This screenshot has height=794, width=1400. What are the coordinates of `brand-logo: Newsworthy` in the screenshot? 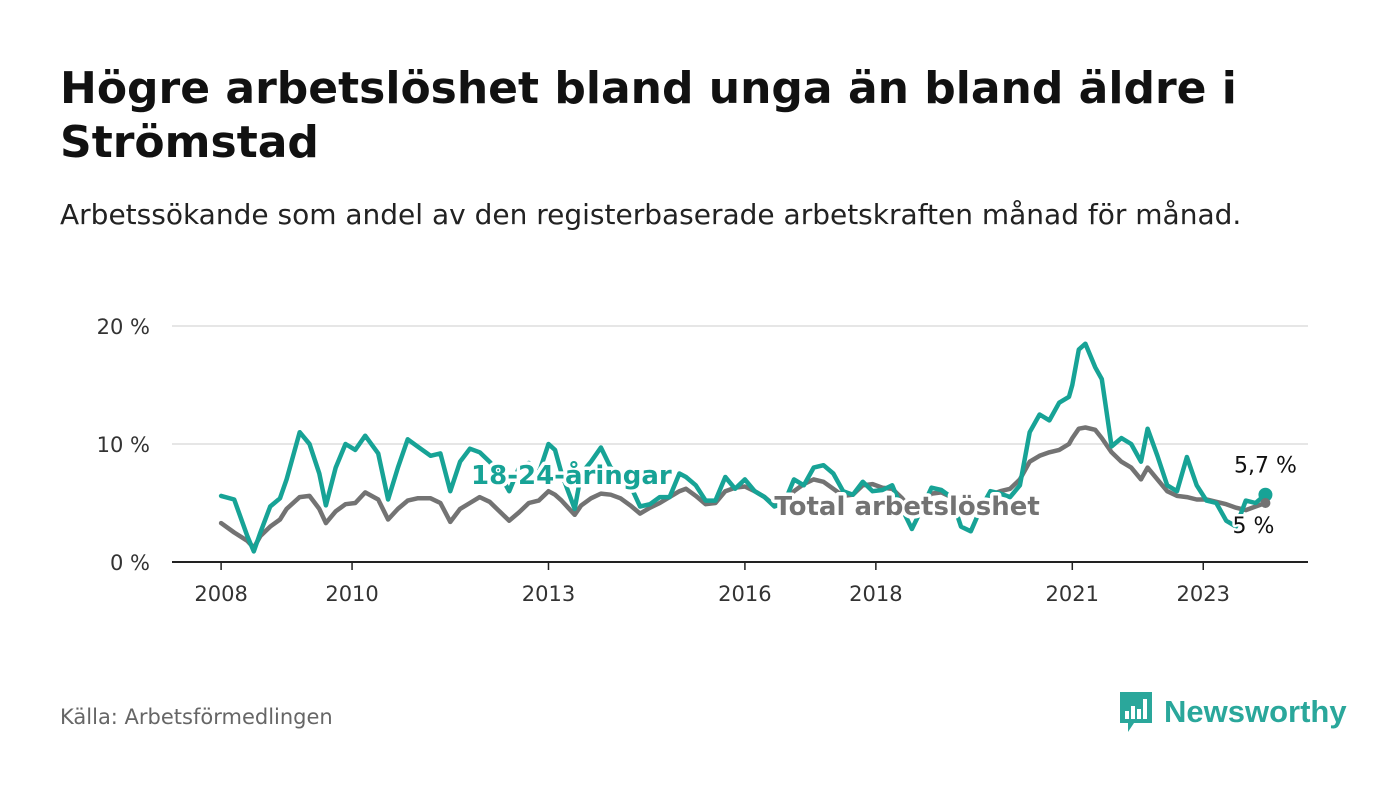 It's located at (1232, 712).